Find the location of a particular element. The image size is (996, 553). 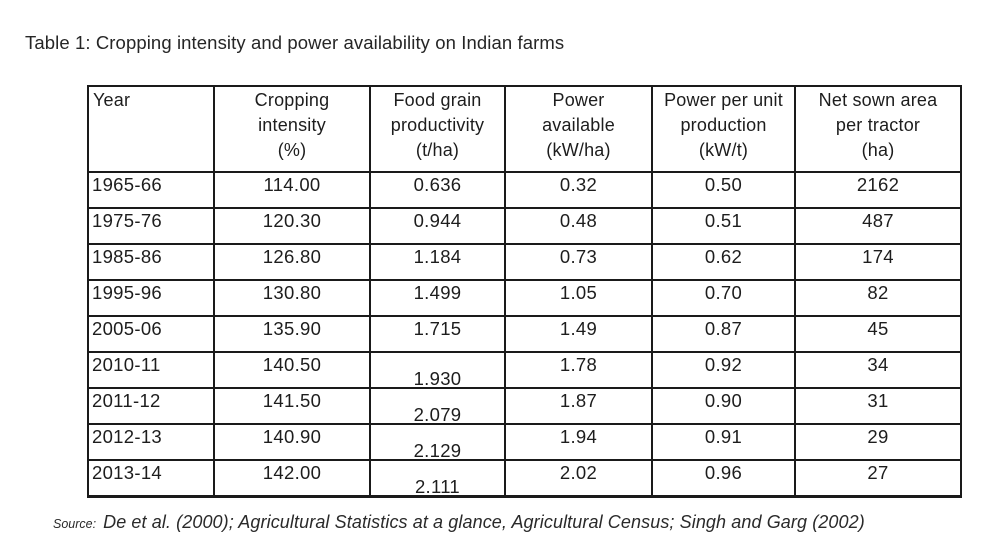

net-sown-area-cell: 487 is located at coordinates (878, 226).